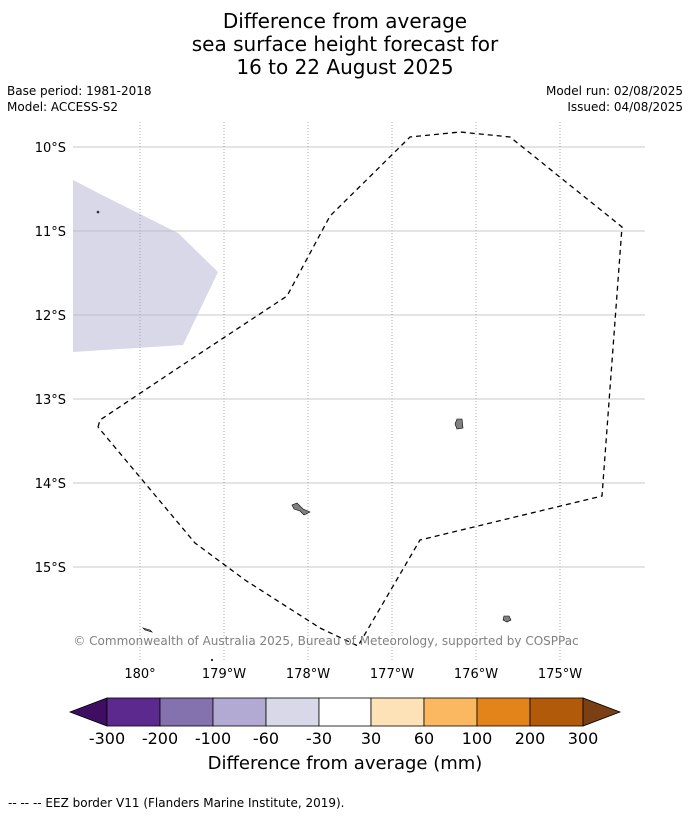  What do you see at coordinates (79, 91) in the screenshot?
I see `base-period: Base period: 1981-2018` at bounding box center [79, 91].